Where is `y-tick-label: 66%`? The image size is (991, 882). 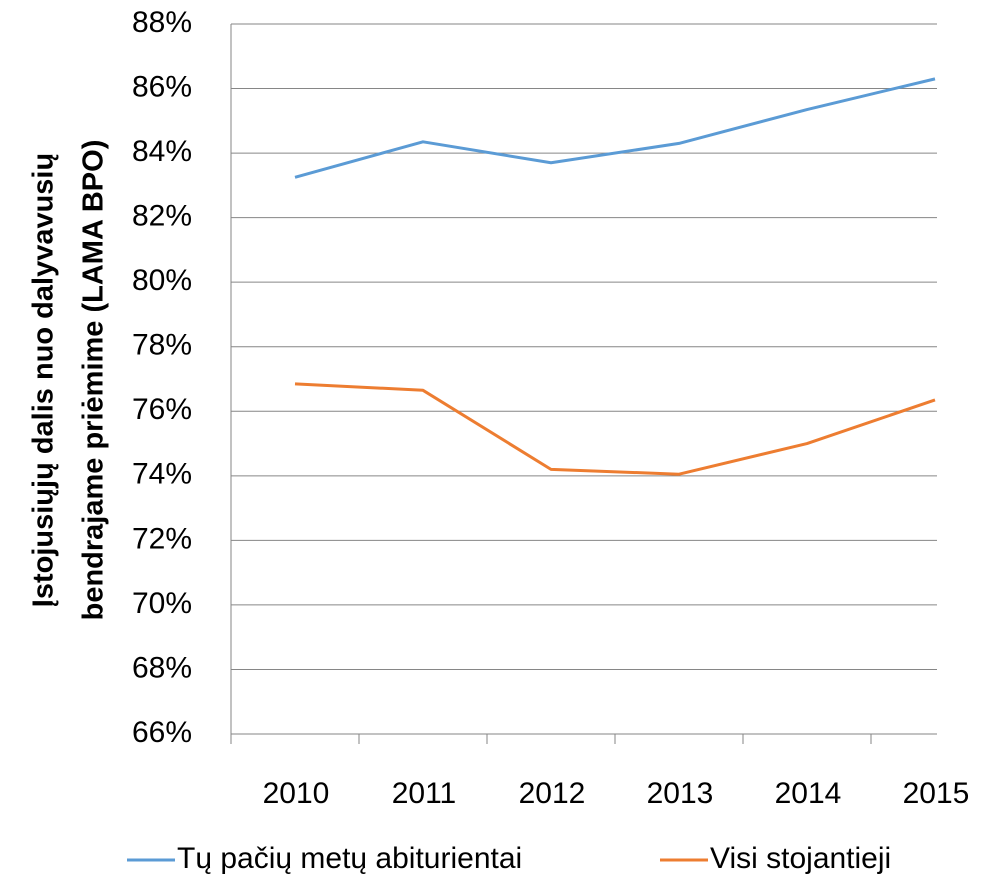 y-tick-label: 66% is located at coordinates (162, 732).